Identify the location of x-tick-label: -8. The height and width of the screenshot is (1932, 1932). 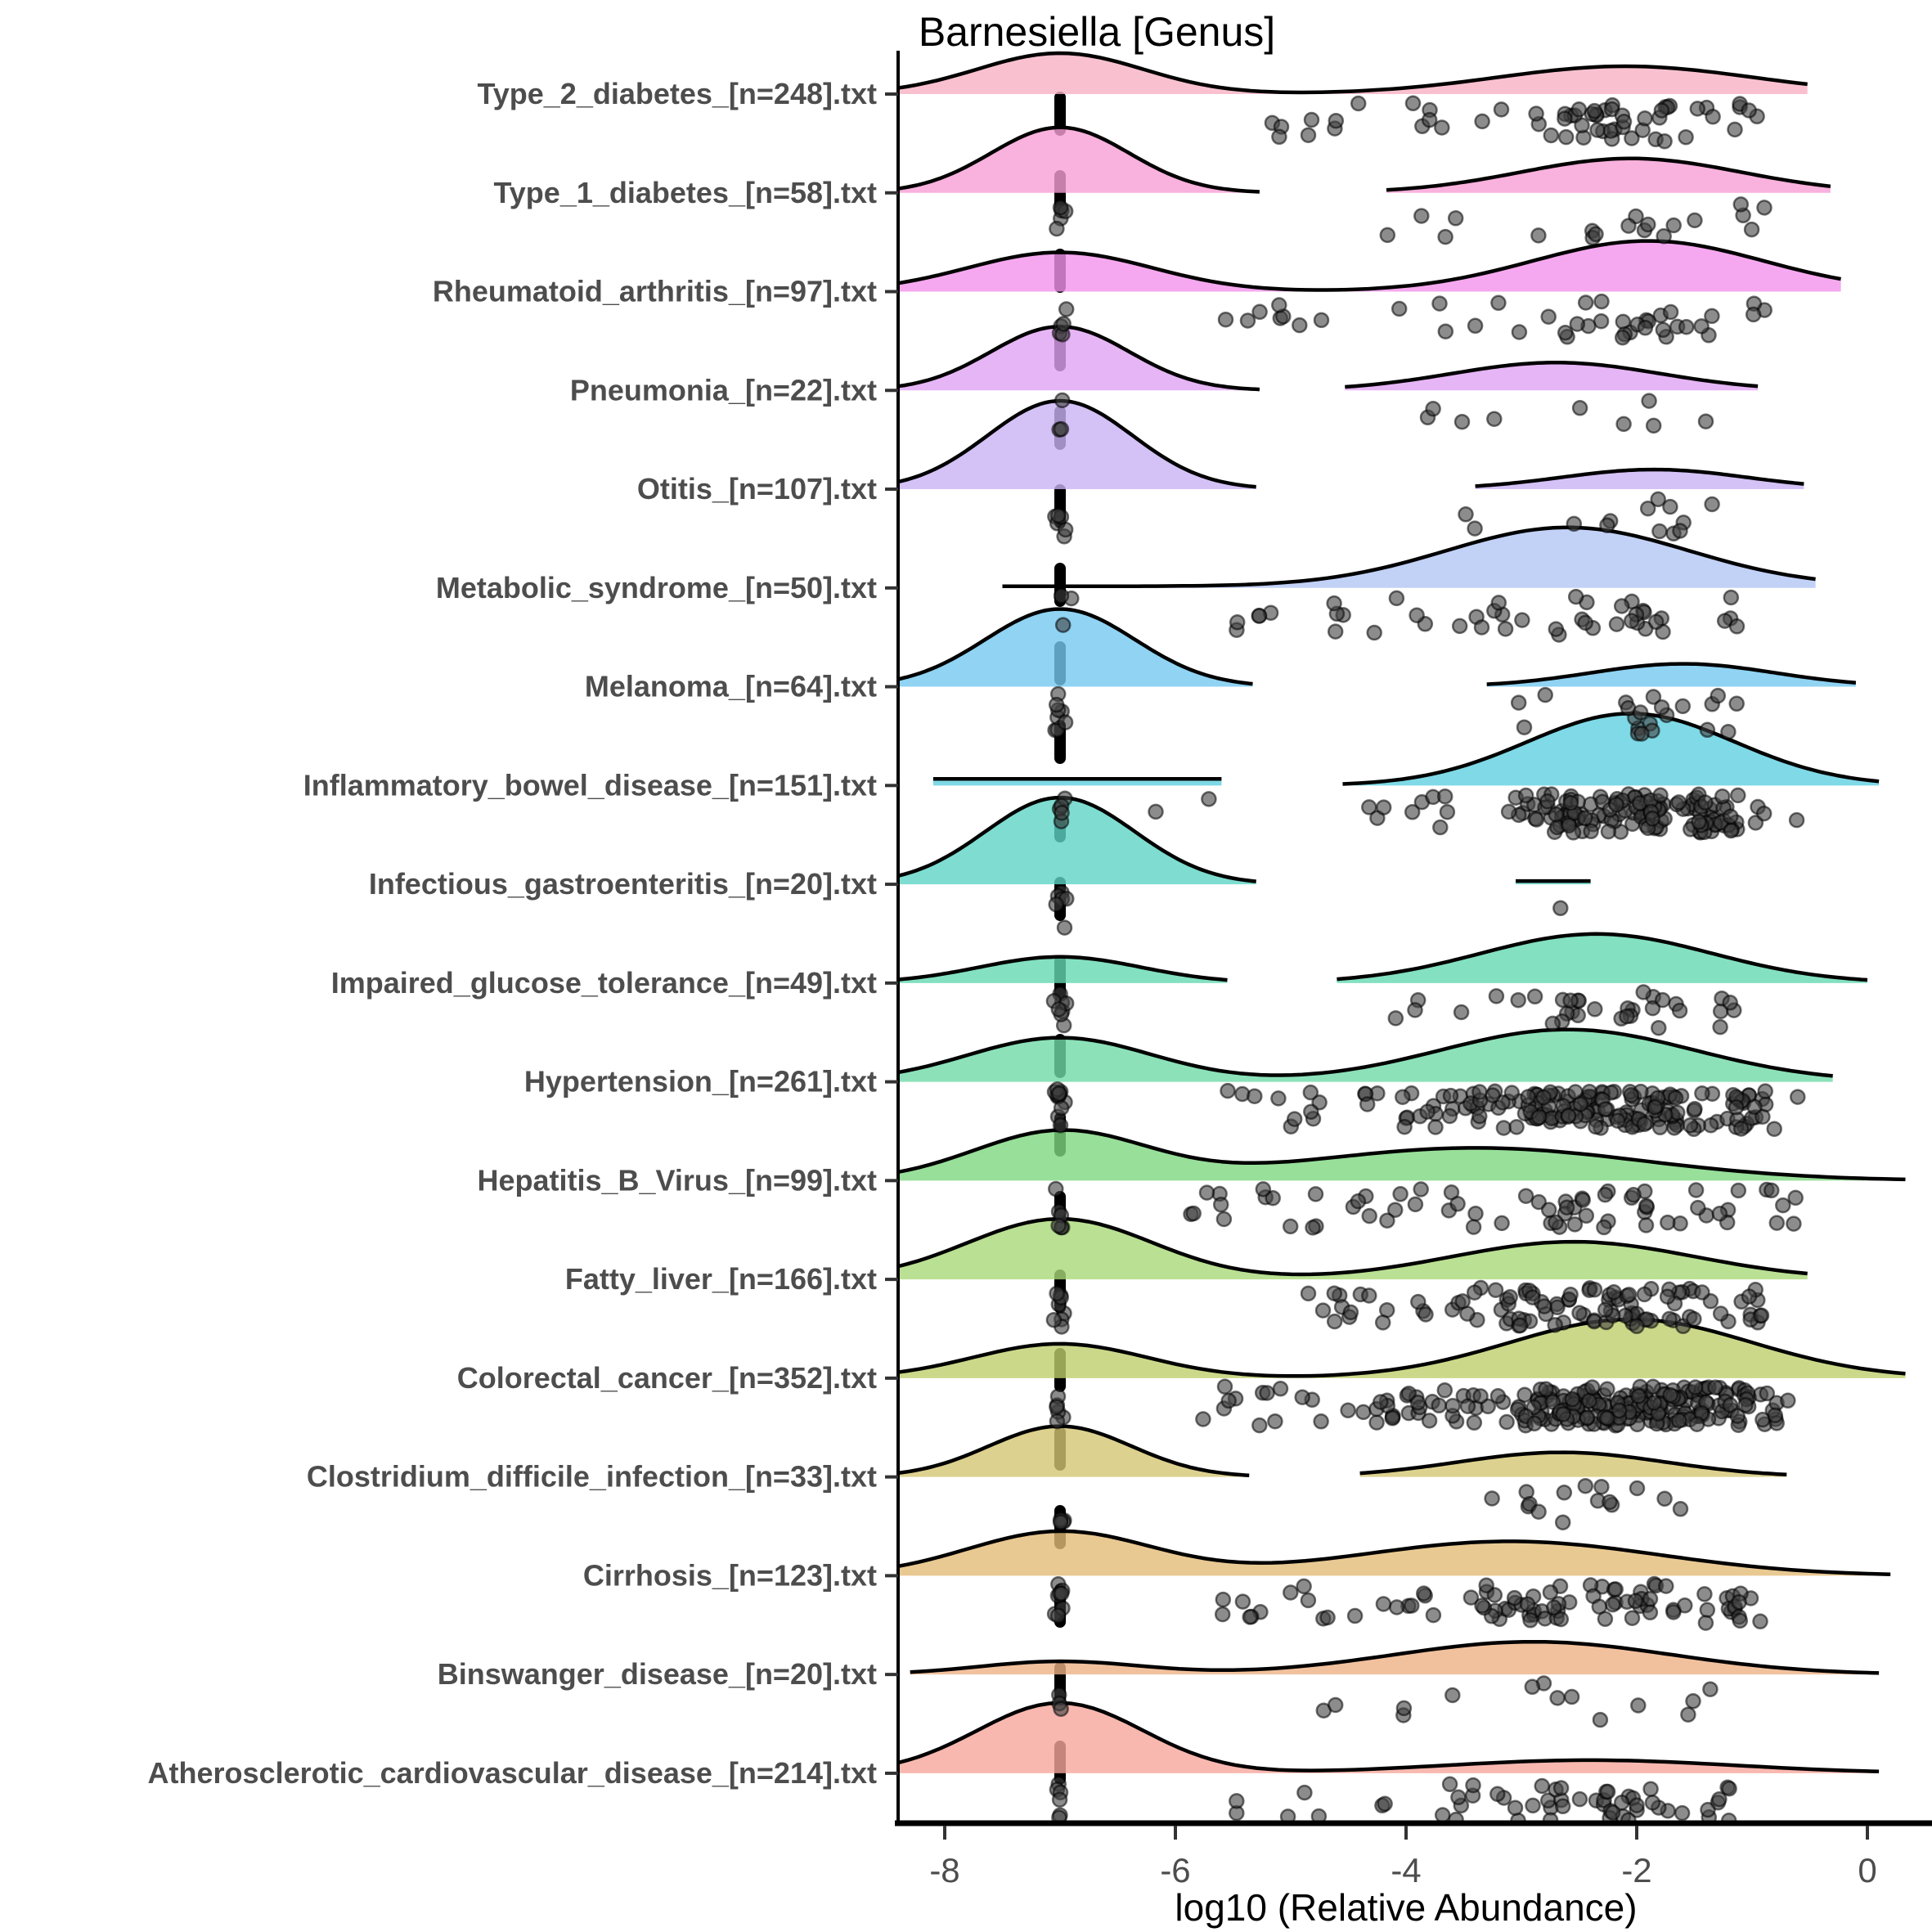
(944, 1870).